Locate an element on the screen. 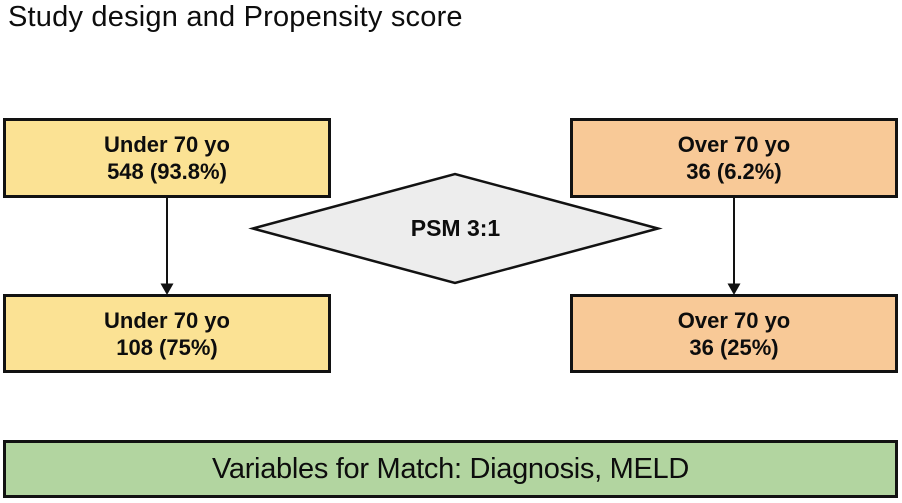 Image resolution: width=902 pixels, height=503 pixels. box-under-70-post-match: Under 70 yo 108 (75%) is located at coordinates (167, 333).